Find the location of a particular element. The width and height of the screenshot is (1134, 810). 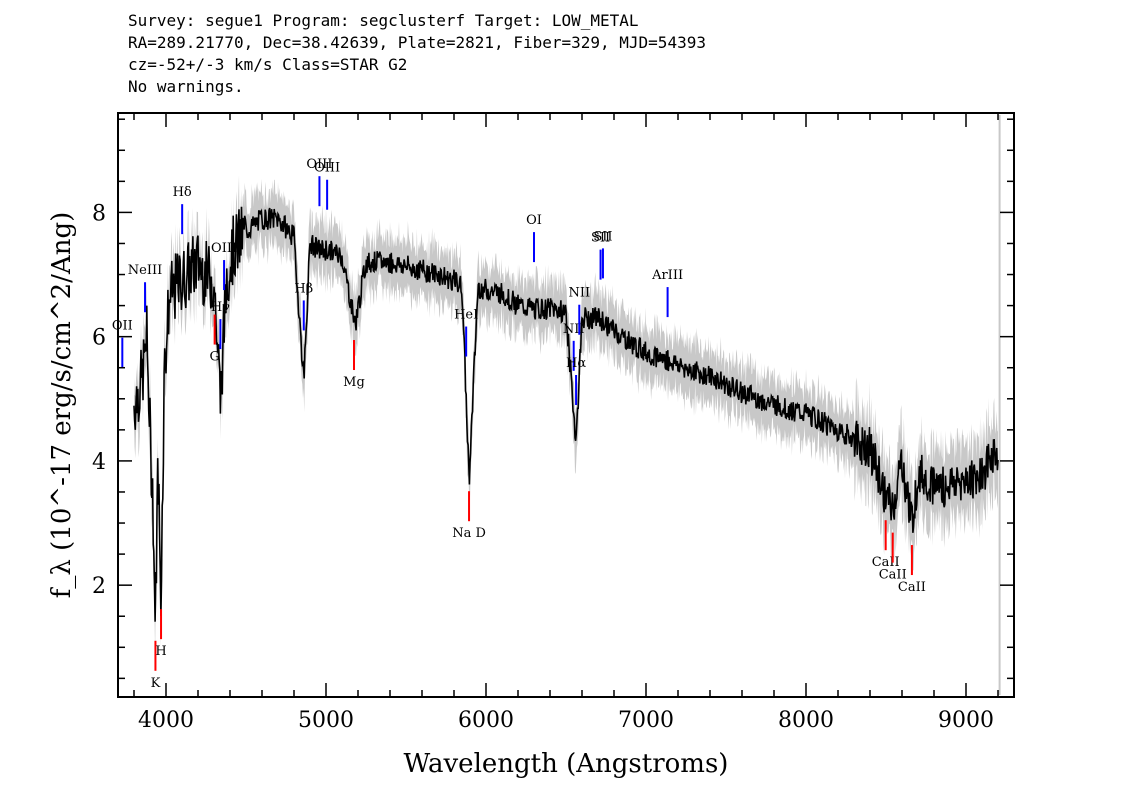

x-tick-label: 9000 is located at coordinates (966, 720).